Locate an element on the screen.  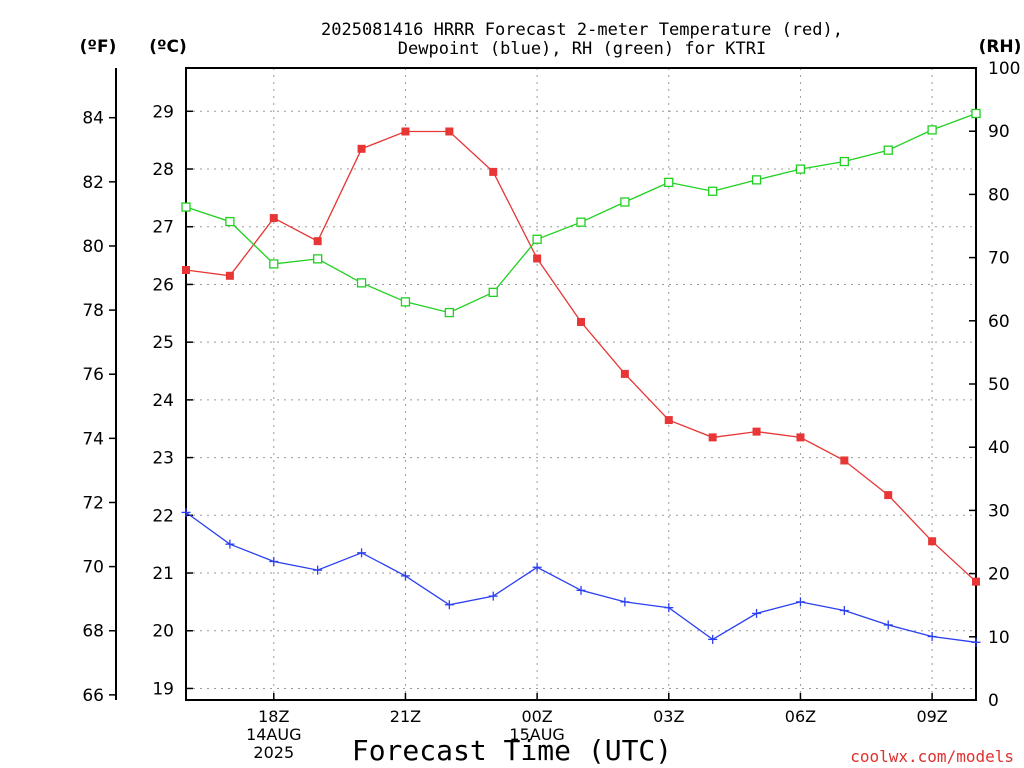
rh-tick-label: 100 is located at coordinates (1004, 69).